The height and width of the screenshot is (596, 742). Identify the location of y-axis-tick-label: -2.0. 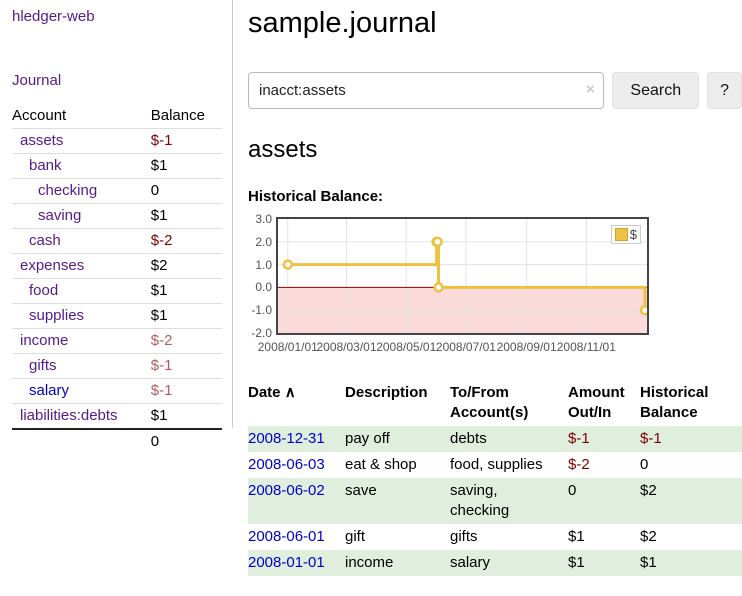
(261, 333).